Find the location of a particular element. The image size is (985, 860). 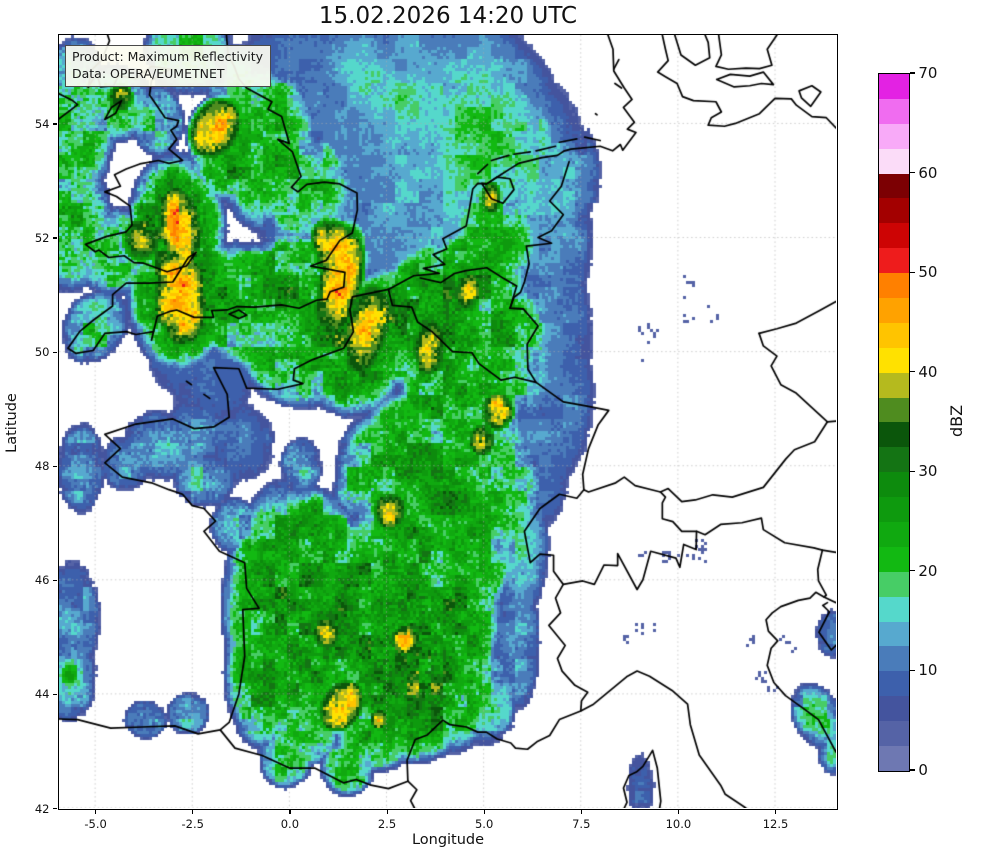

x-tick-label: -5.0 is located at coordinates (95, 823).